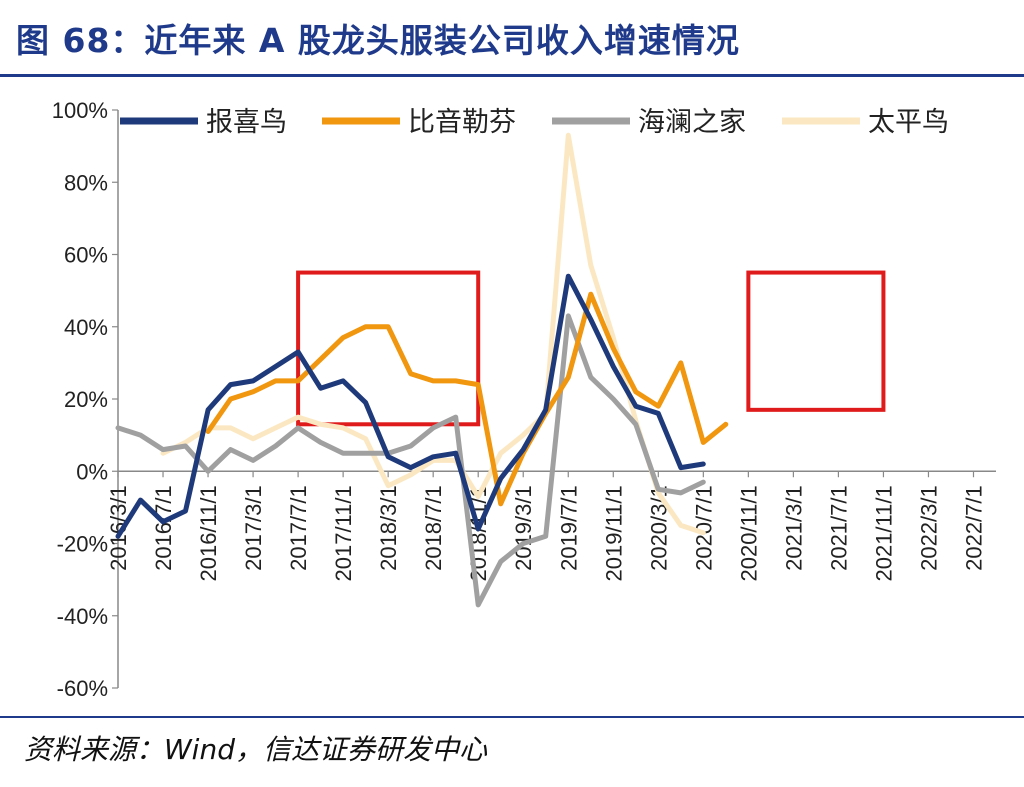 The width and height of the screenshot is (1024, 787). I want to click on legend-label: 报喜鸟, so click(246, 122).